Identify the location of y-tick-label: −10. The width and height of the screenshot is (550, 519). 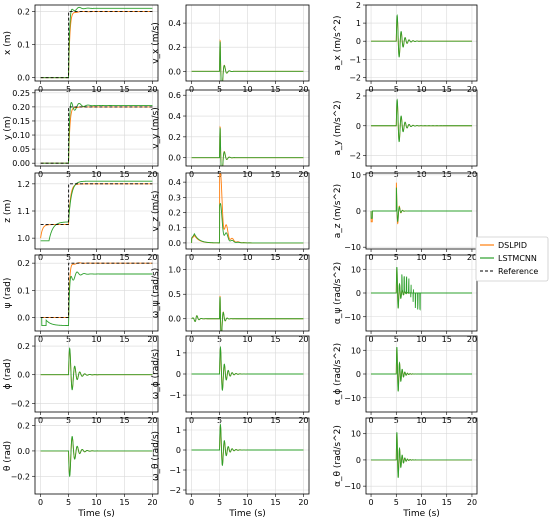
(352, 247).